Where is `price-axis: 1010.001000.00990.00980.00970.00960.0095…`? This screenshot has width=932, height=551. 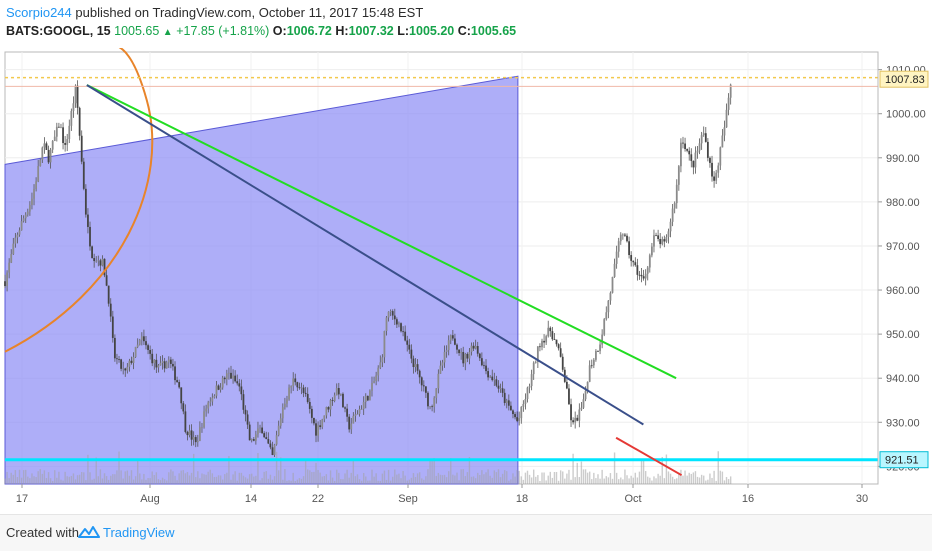 price-axis: 1010.001000.00990.00980.00970.00960.0095… is located at coordinates (903, 268).